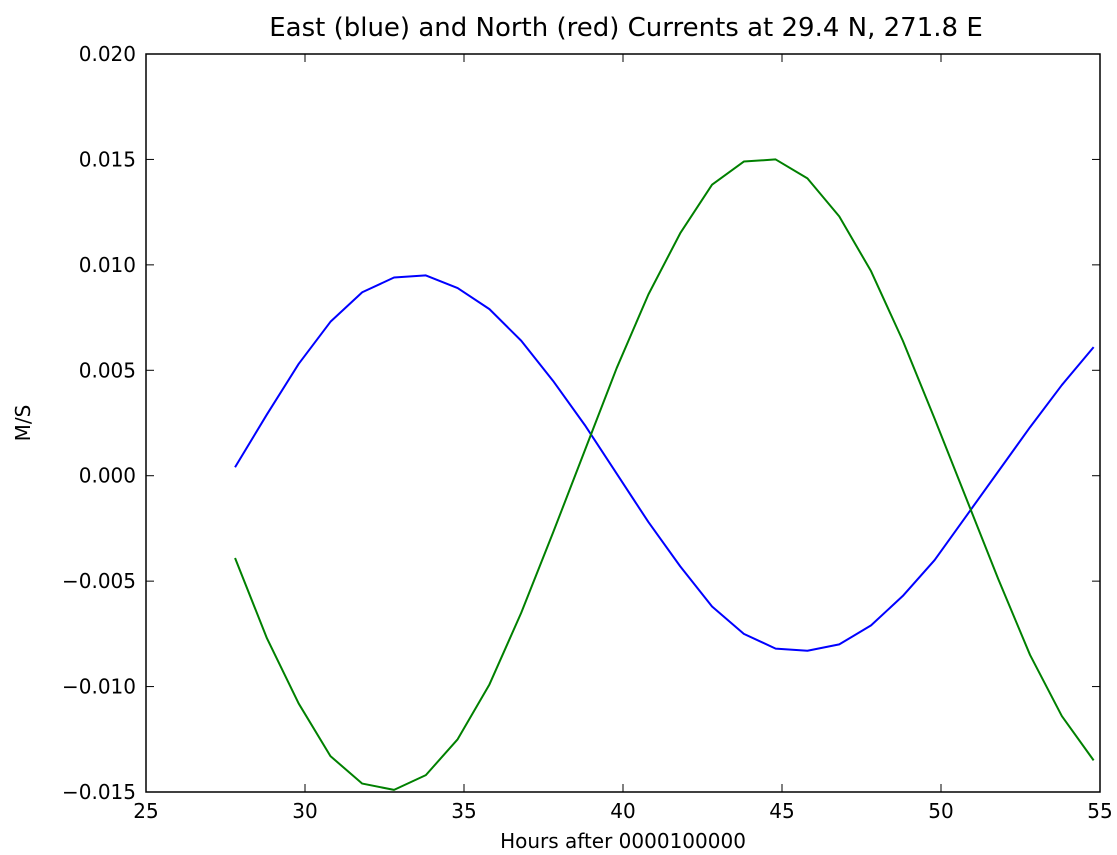 The height and width of the screenshot is (855, 1117). Describe the element at coordinates (107, 265) in the screenshot. I see `y-tick-label: 0.010` at that location.